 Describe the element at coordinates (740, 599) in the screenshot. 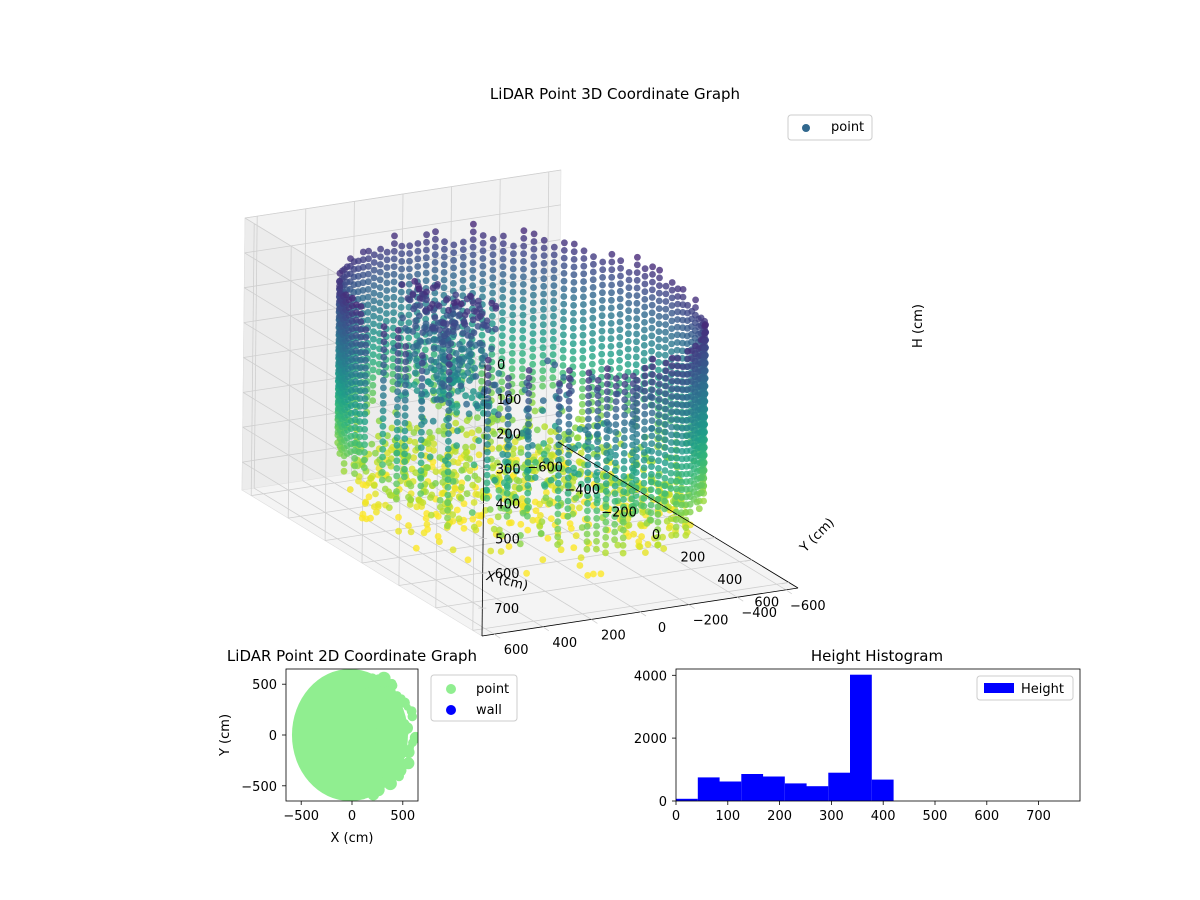

I see `tick-y` at that location.